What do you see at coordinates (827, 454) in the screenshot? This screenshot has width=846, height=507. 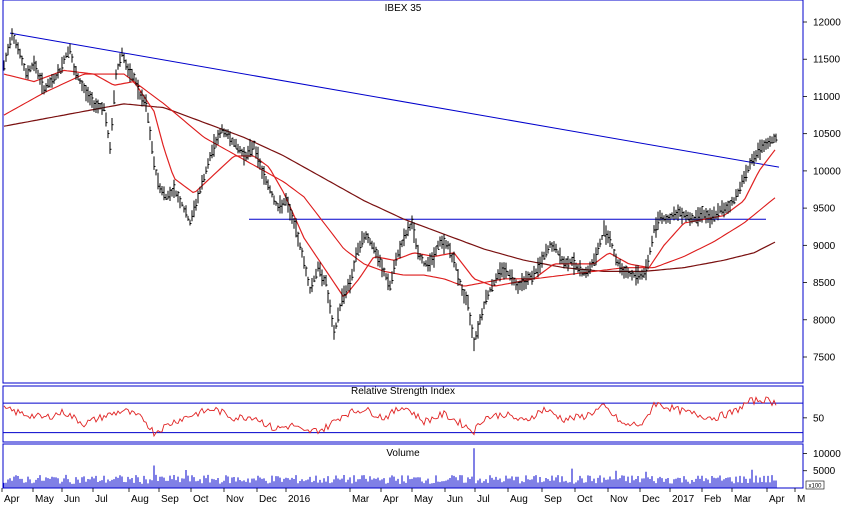 I see `volume-tick-label: 10000` at bounding box center [827, 454].